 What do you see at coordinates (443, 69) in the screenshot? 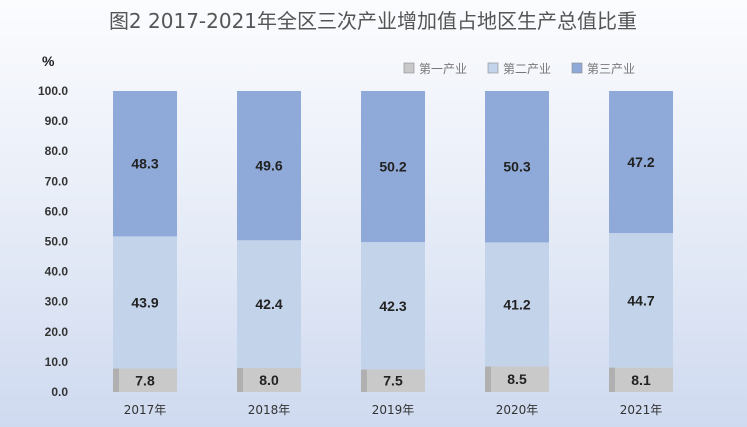
I see `legend-label: 第一产业` at bounding box center [443, 69].